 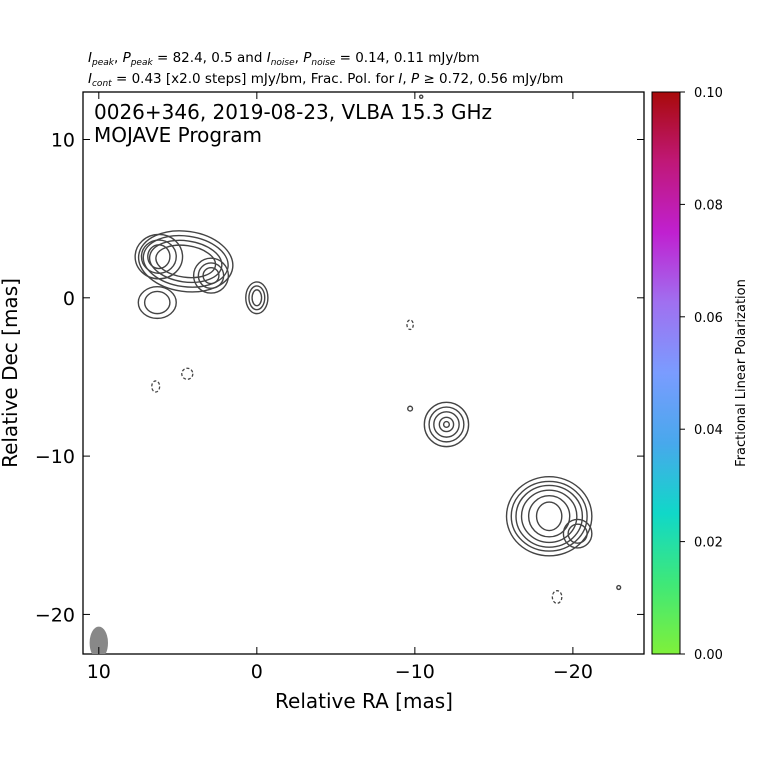 I want to click on x-tick-label: −20, so click(x=573, y=672).